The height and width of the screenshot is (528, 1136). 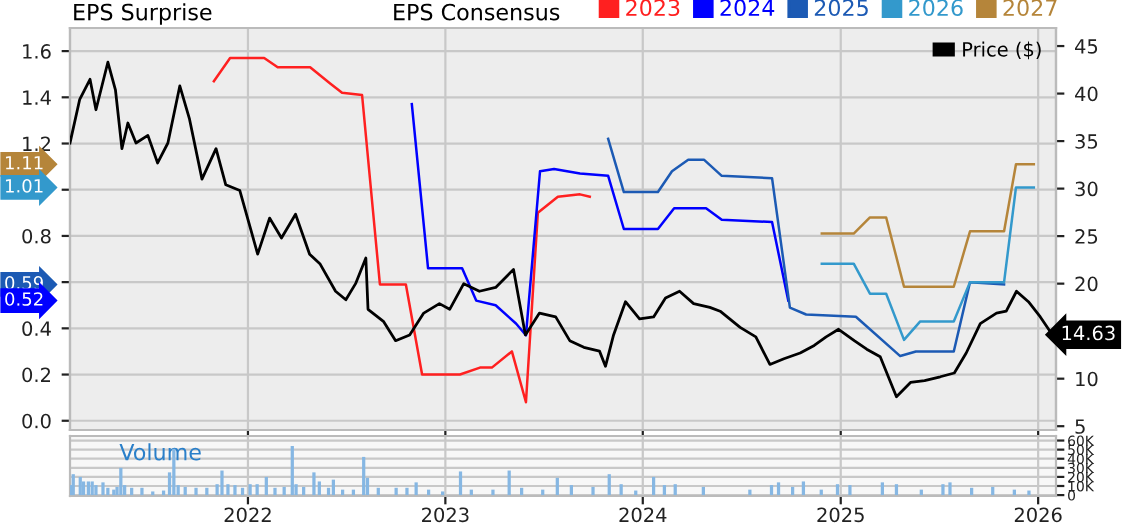 I want to click on y-tick-label: 0.2, so click(x=36, y=375).